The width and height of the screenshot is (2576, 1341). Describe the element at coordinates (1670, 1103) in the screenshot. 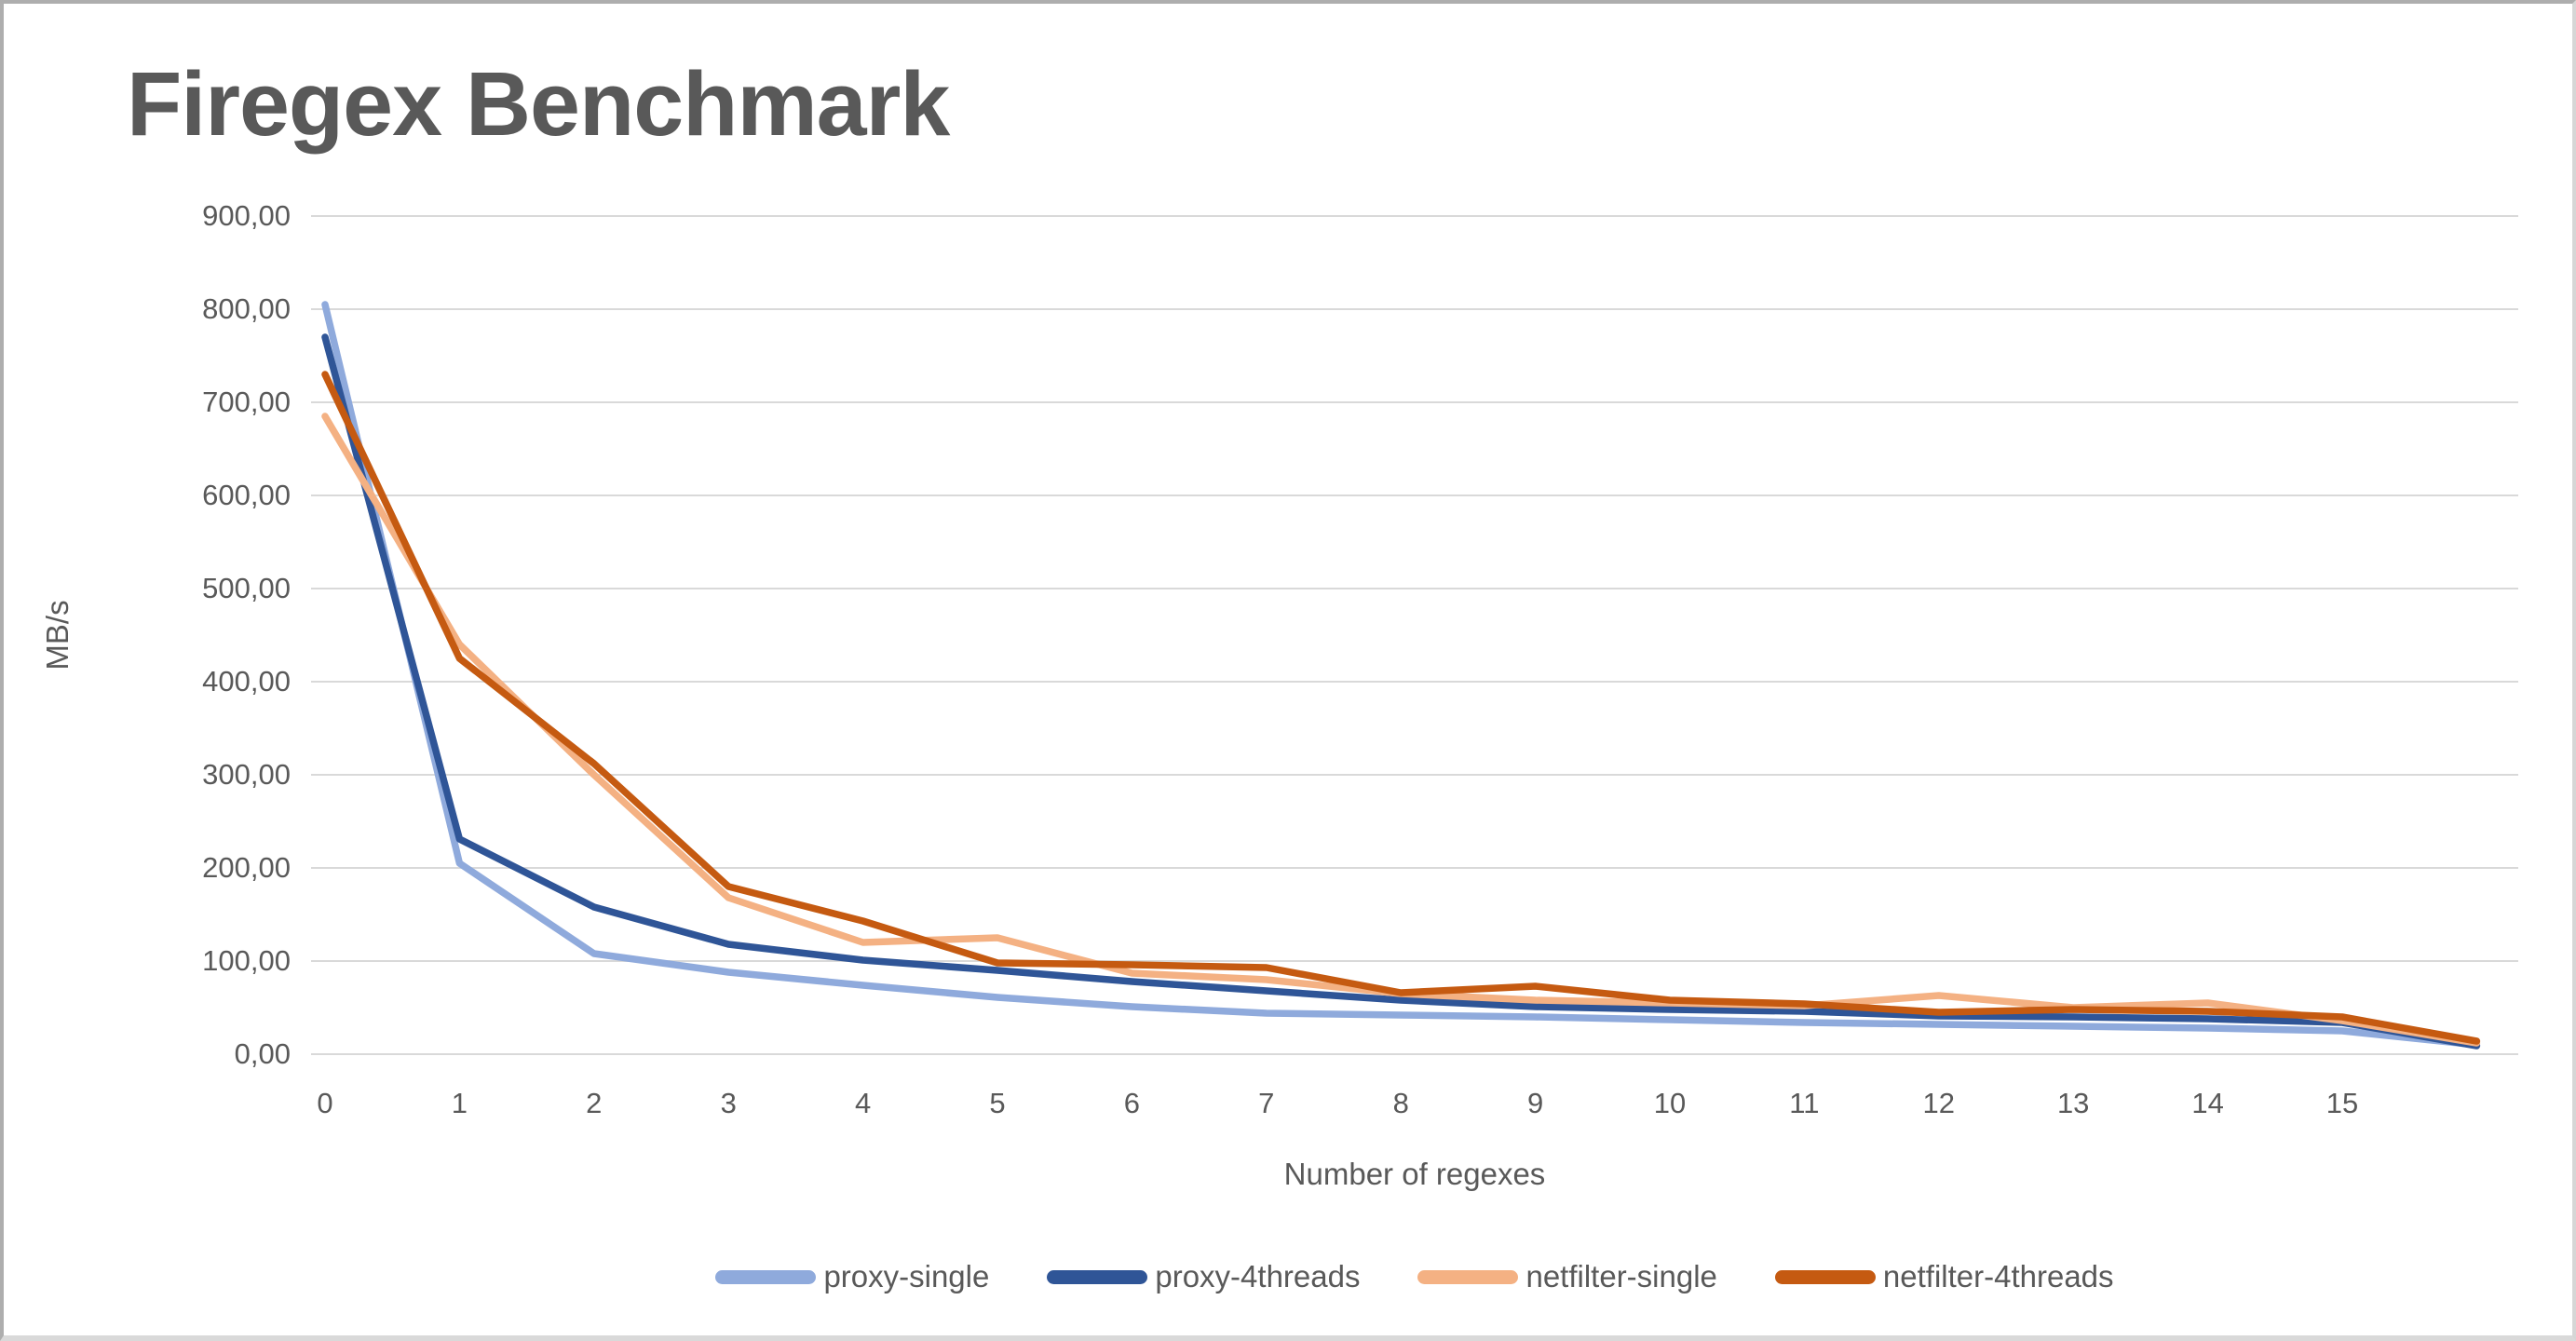

I see `x-tick-label: 10` at that location.